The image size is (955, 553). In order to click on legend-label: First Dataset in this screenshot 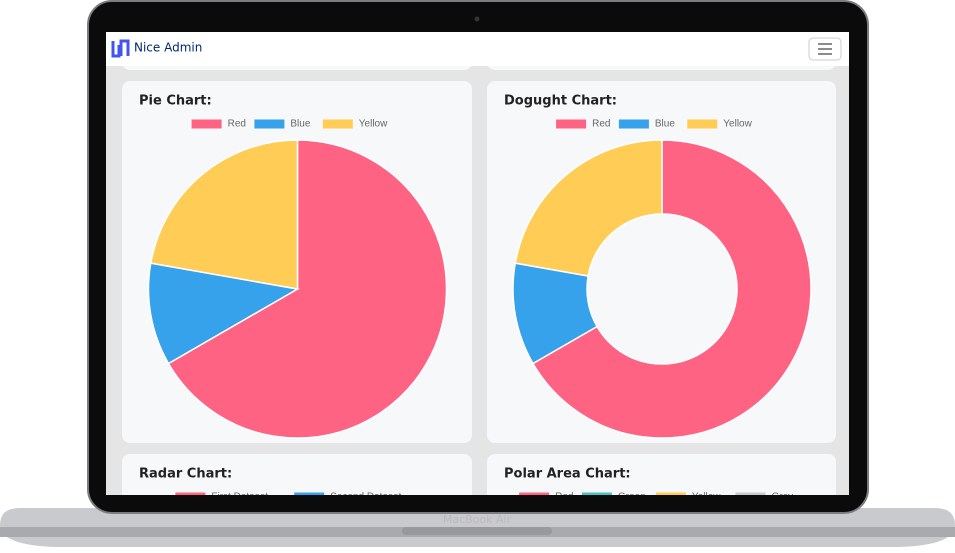, I will do `click(239, 497)`.